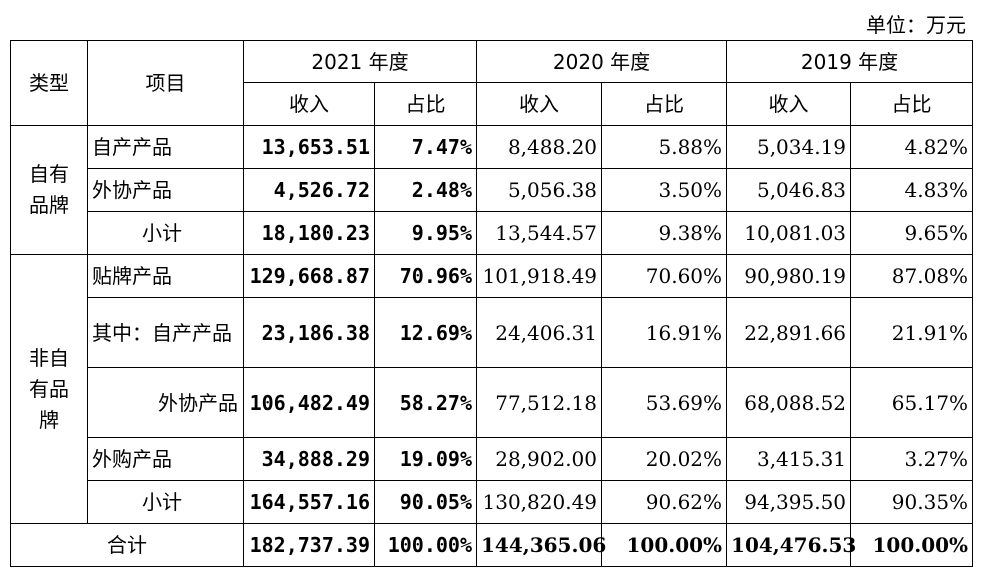  Describe the element at coordinates (309, 332) in the screenshot. I see `cell-2021-revenue: 23,186.38` at that location.